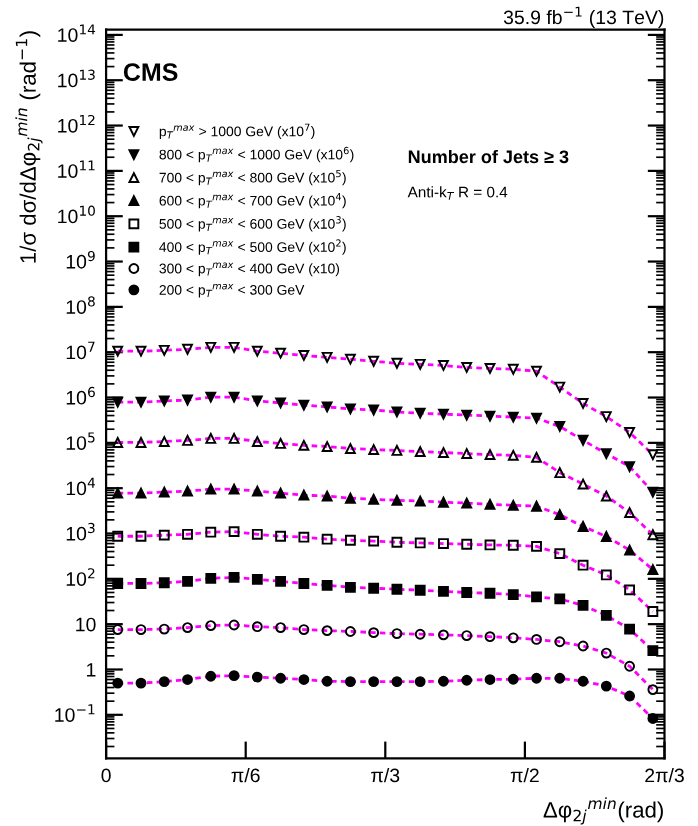 The height and width of the screenshot is (826, 698). Describe the element at coordinates (603, 811) in the screenshot. I see `x-axis-title: Δφ$_{2j}$$^{min}$(rad)` at that location.